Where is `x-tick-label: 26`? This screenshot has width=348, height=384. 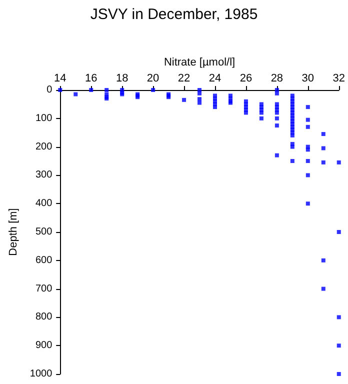 x-tick-label: 26 is located at coordinates (246, 78).